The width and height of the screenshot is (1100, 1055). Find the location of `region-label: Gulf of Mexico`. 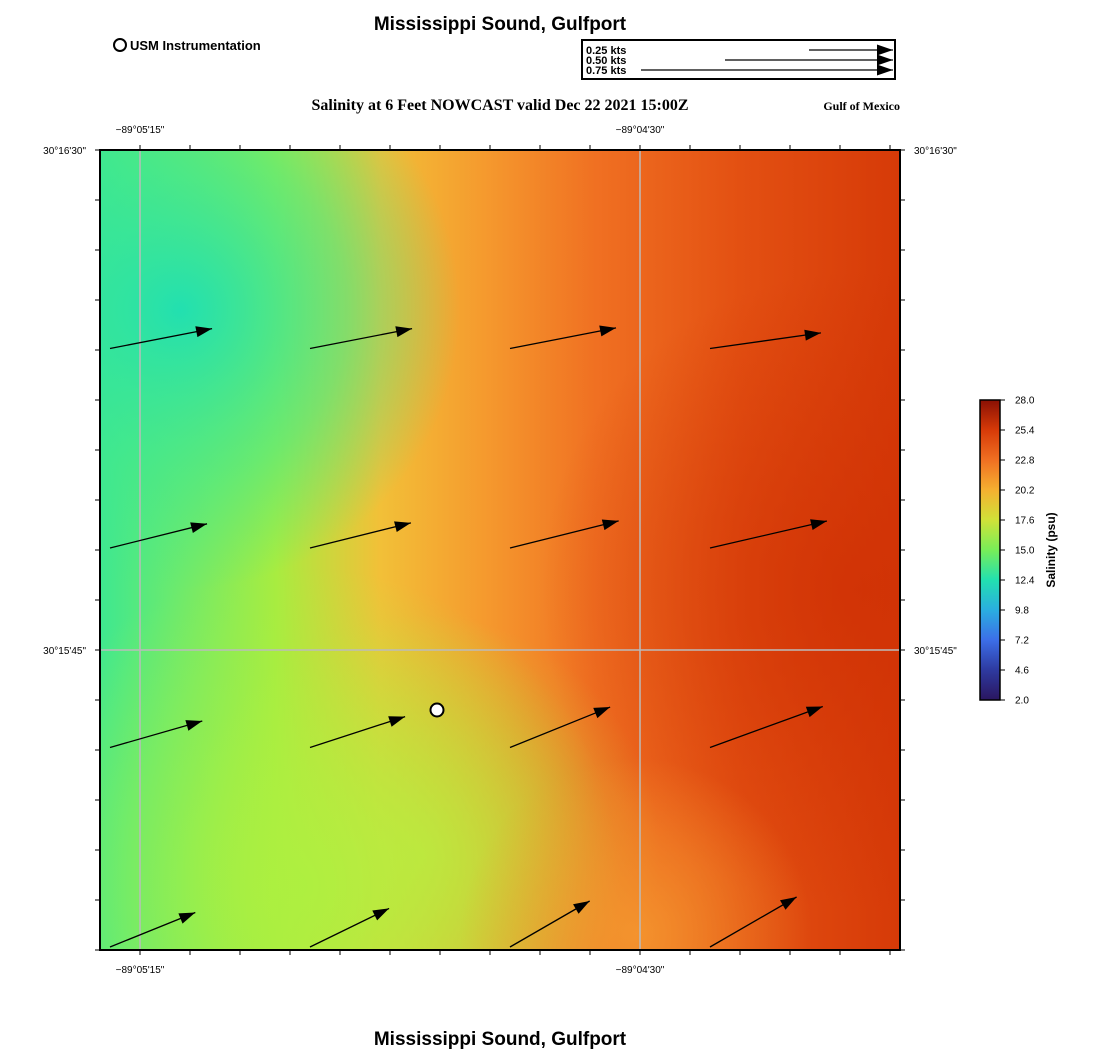

region-label: Gulf of Mexico is located at coordinates (861, 106).